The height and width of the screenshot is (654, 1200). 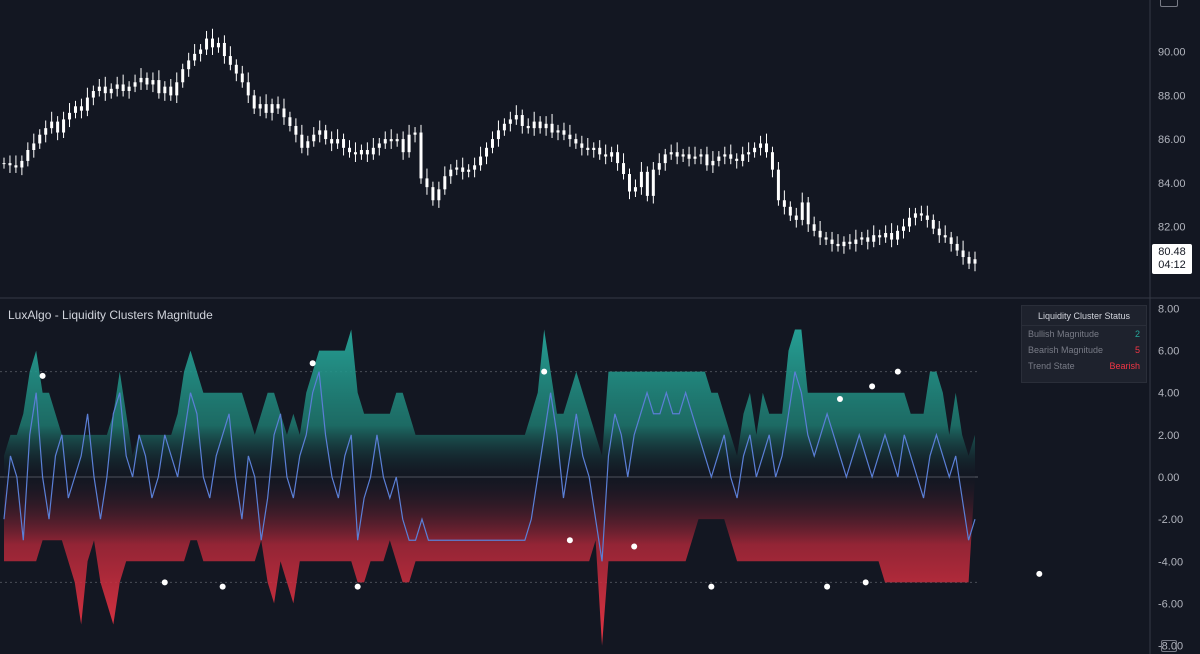 I want to click on indicator-tick-label: -6.00, so click(x=1170, y=604).